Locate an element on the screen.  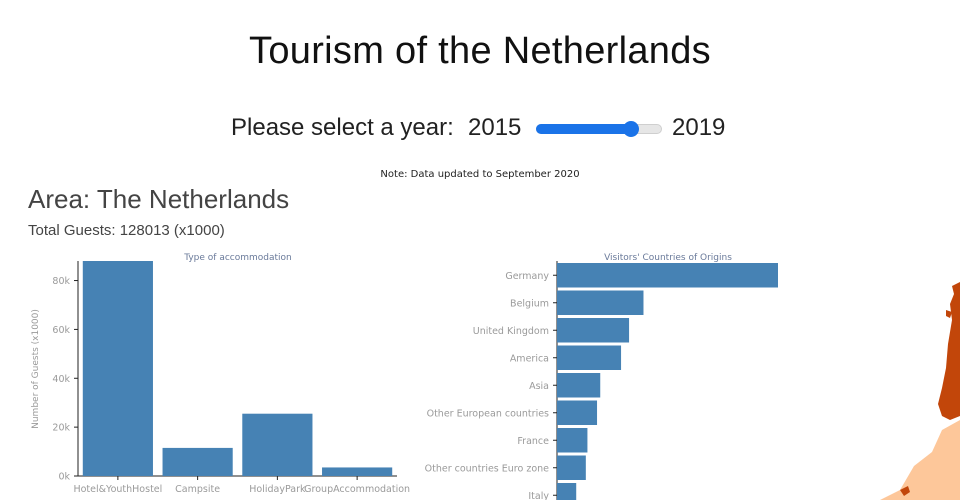
origin-label: Germany is located at coordinates (527, 276).